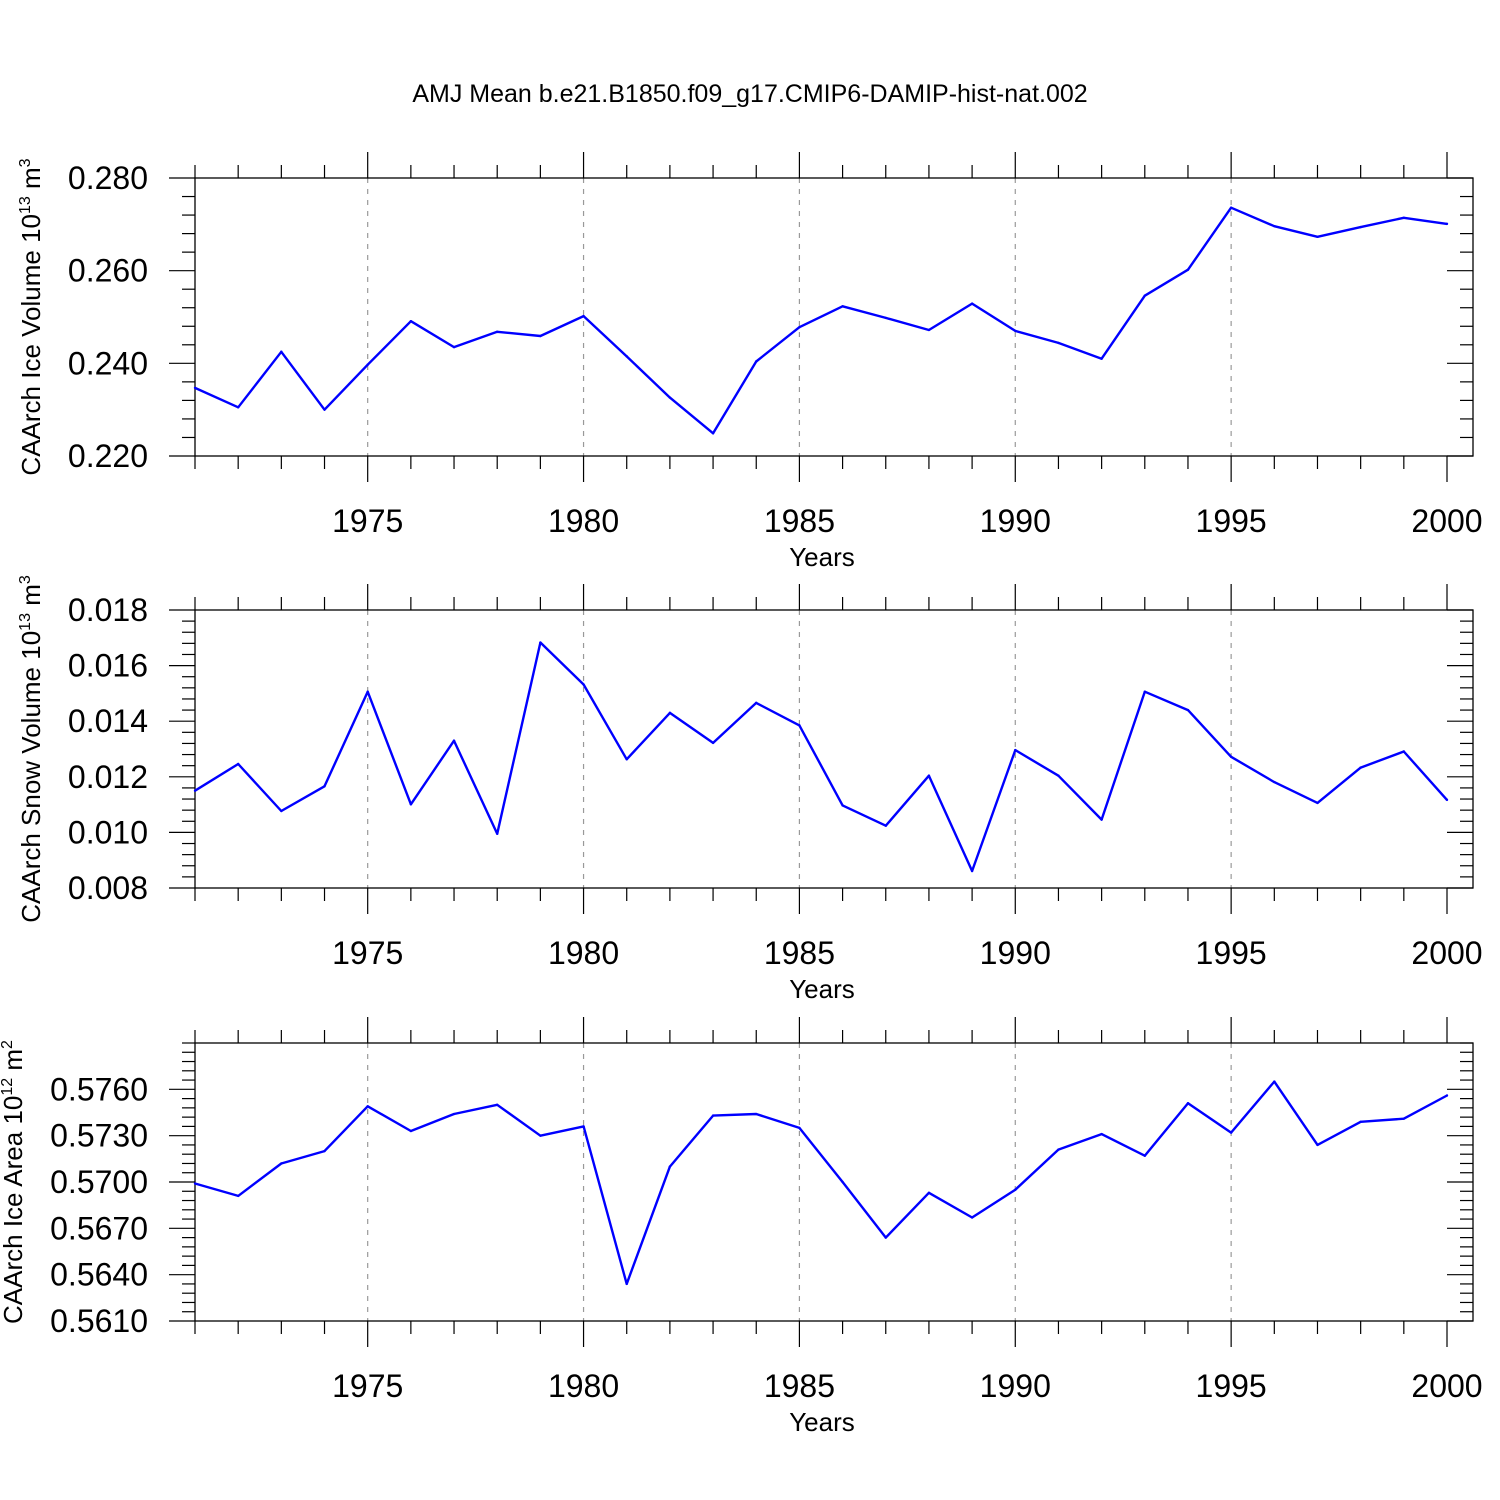  Describe the element at coordinates (821, 757) in the screenshot. I see `series-line-snow-volume` at that location.